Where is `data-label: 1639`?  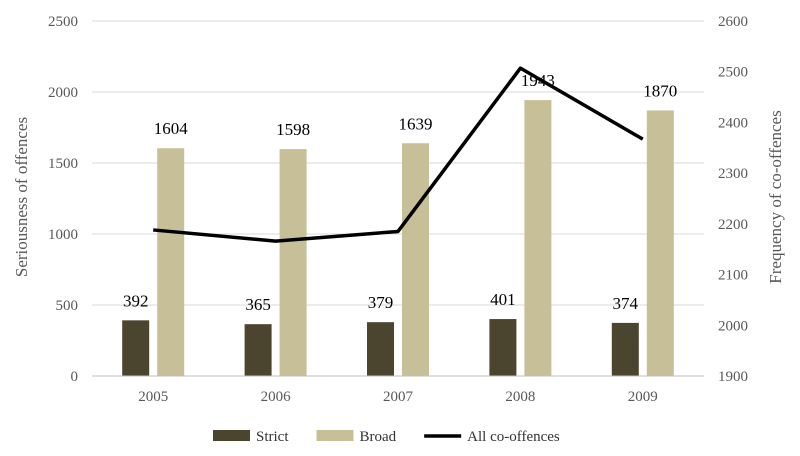 data-label: 1639 is located at coordinates (416, 123).